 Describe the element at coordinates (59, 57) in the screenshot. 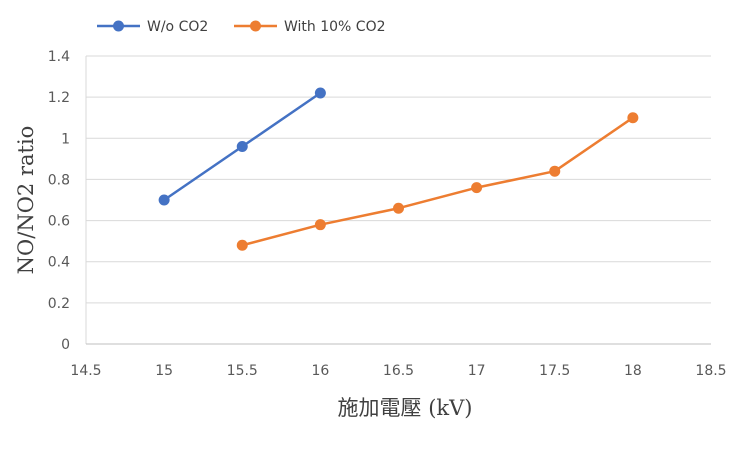

I see `y-tick-label: 1.4` at that location.